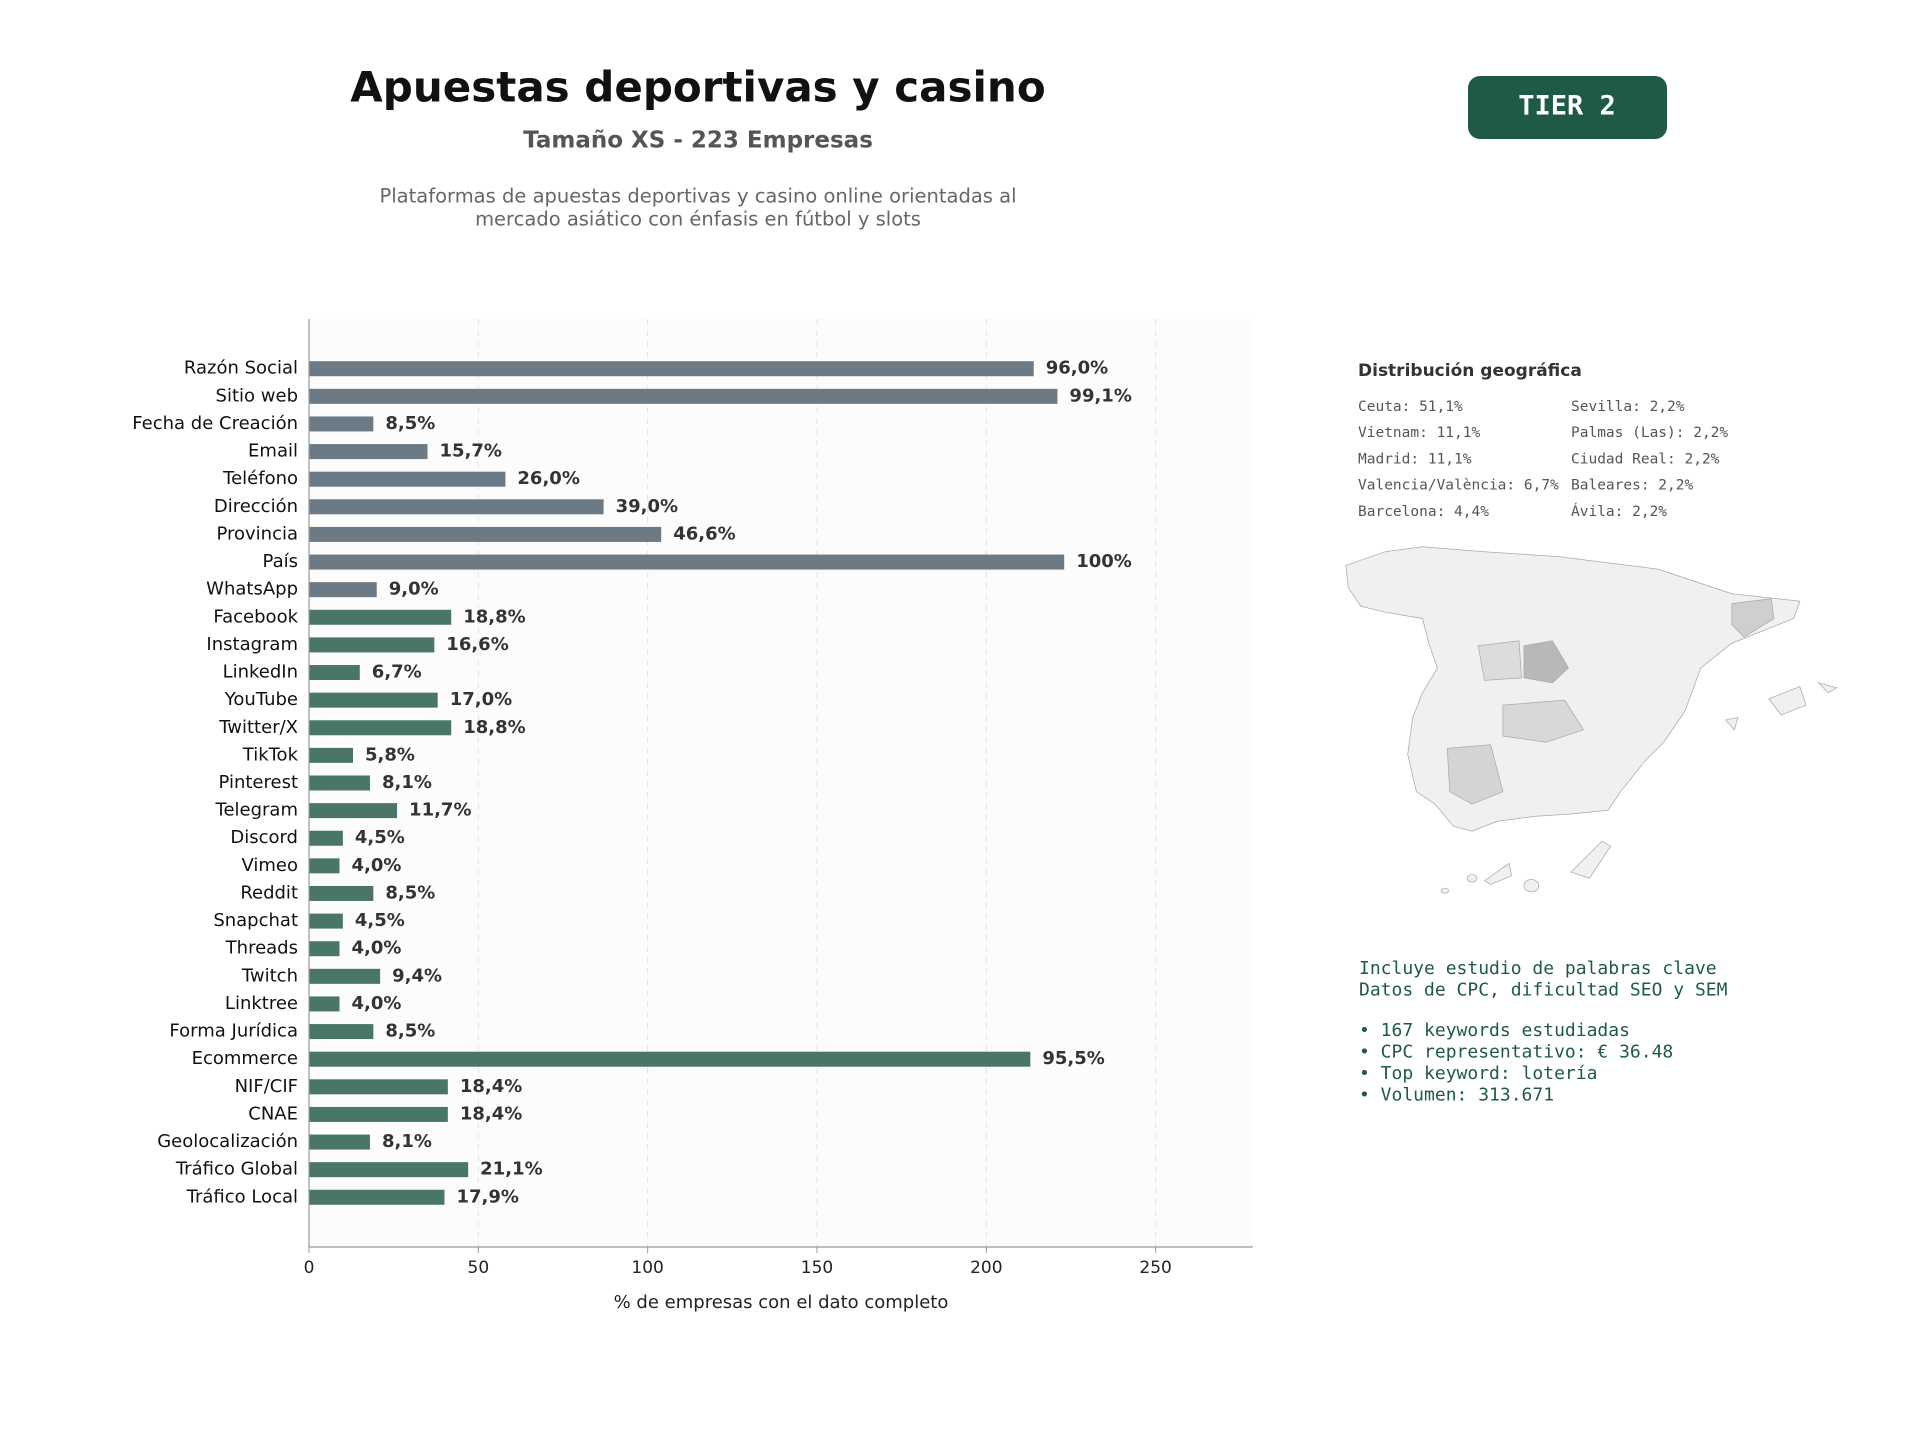 This screenshot has height=1444, width=1920. I want to click on x-tick-label: 0, so click(309, 1268).